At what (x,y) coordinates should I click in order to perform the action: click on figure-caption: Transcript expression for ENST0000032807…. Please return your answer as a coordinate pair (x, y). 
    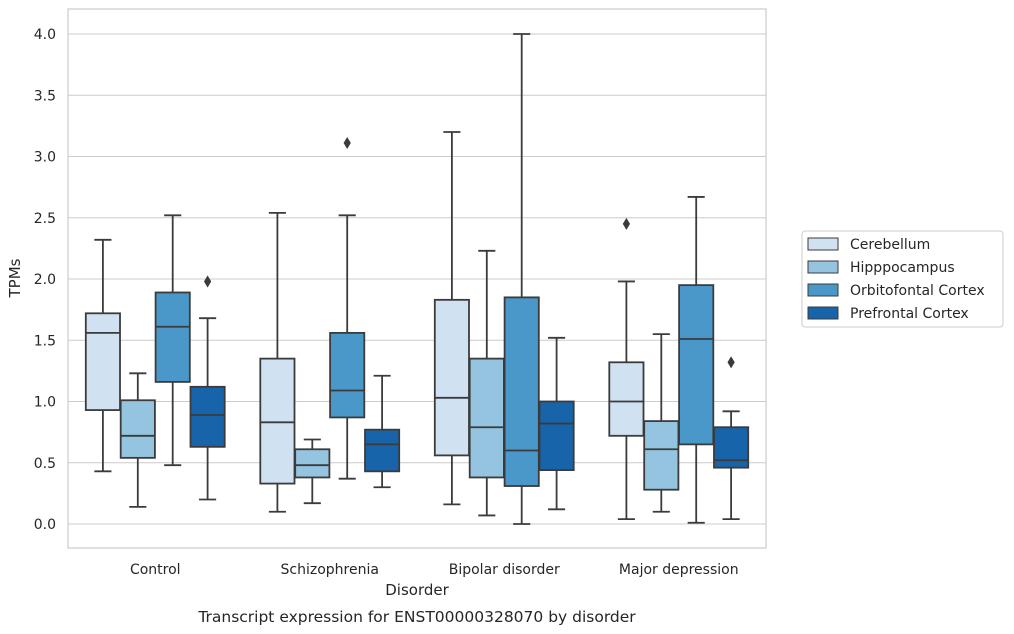
    Looking at the image, I should click on (416, 617).